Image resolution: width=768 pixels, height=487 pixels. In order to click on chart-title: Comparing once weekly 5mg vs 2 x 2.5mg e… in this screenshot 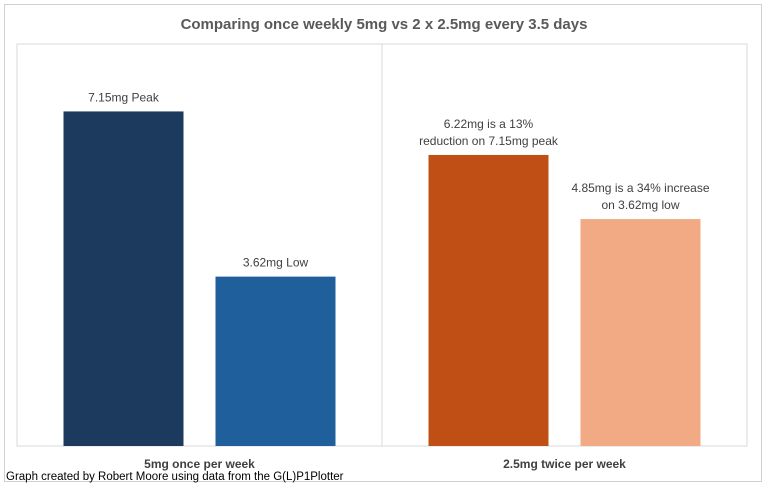, I will do `click(384, 24)`.